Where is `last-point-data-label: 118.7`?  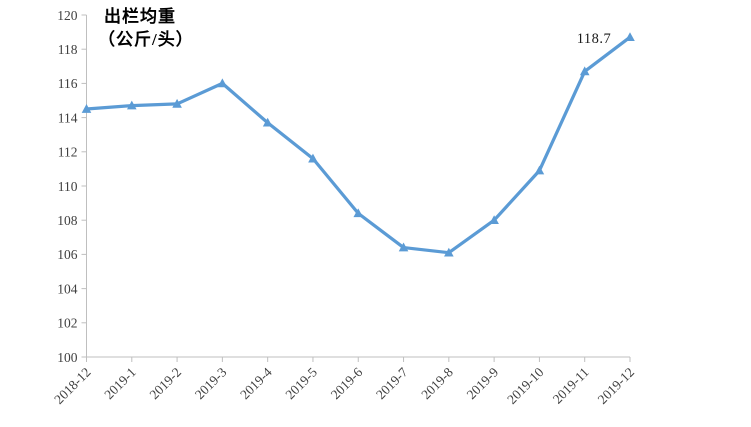 last-point-data-label: 118.7 is located at coordinates (594, 39).